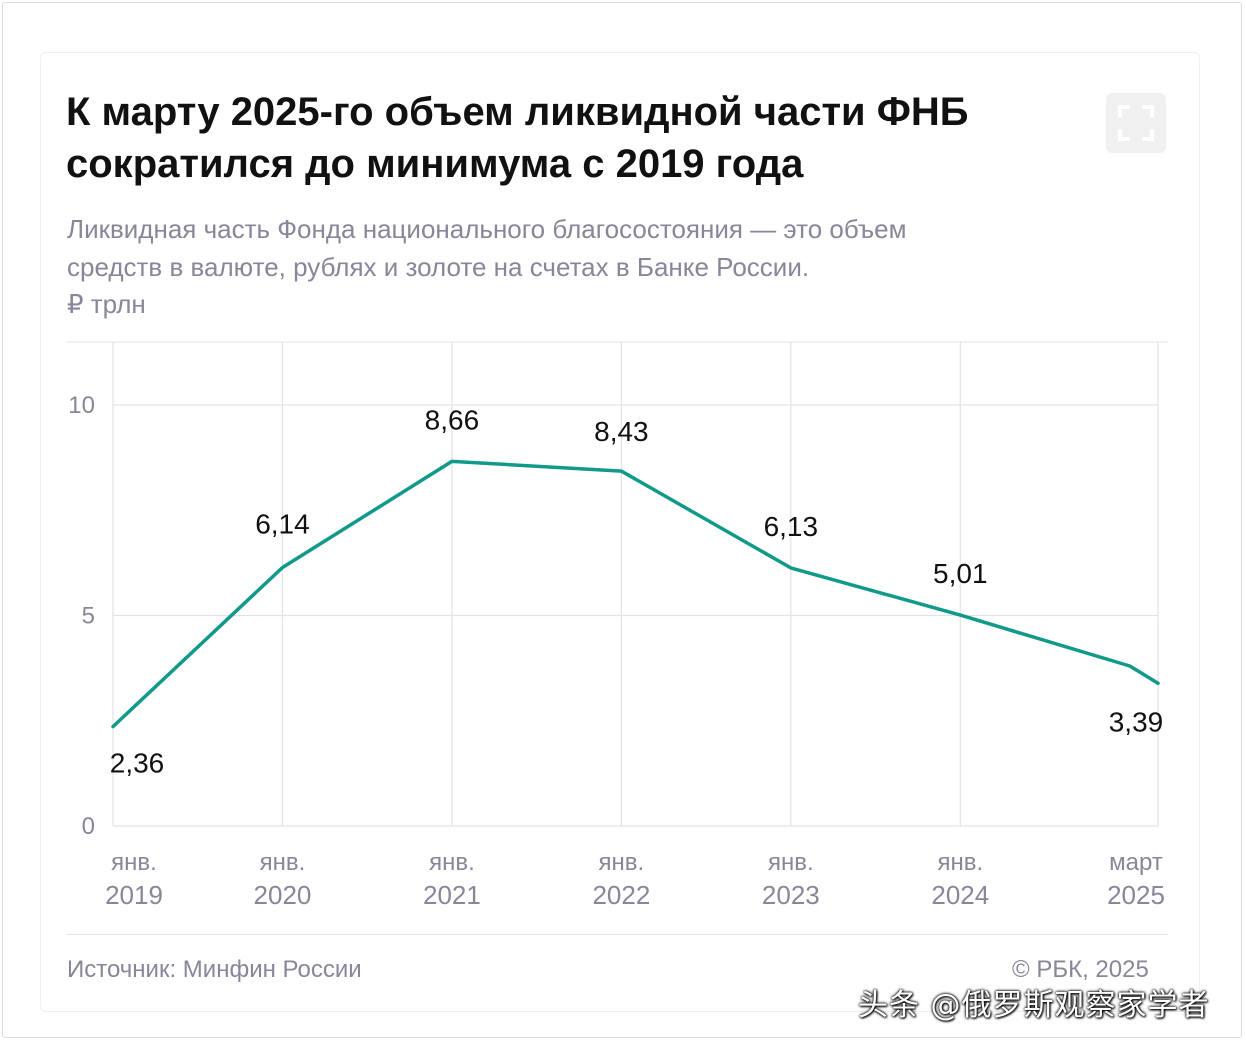  I want to click on x-tick-label-year: 2021, so click(452, 895).